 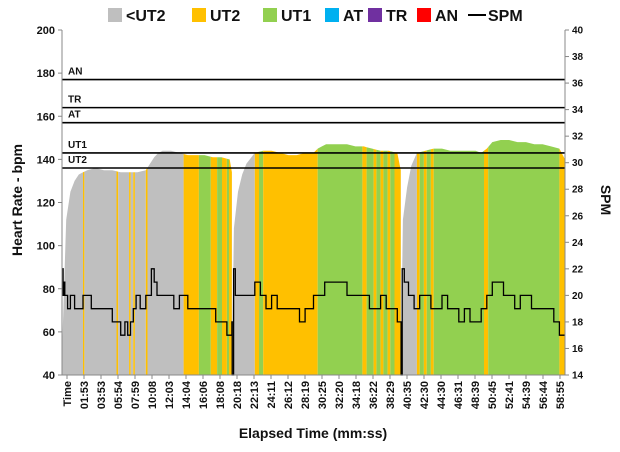 What do you see at coordinates (153, 395) in the screenshot?
I see `x-tick-label: 10:08` at bounding box center [153, 395].